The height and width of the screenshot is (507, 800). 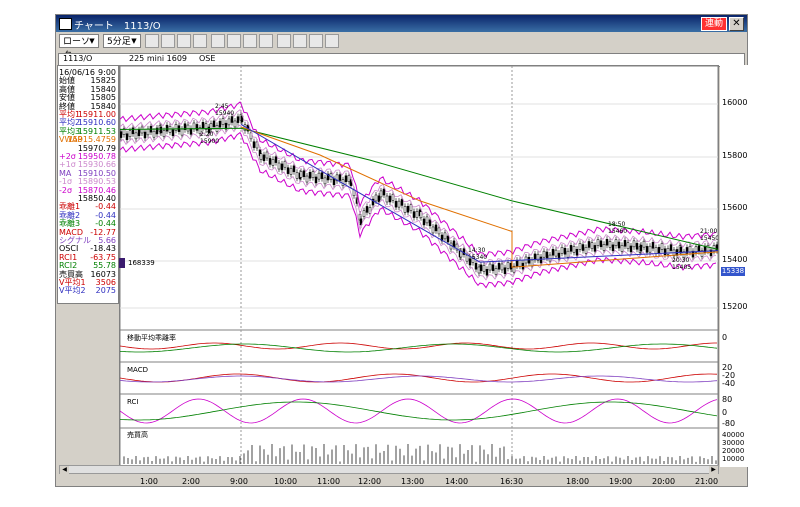 What do you see at coordinates (713, 470) in the screenshot?
I see `scroll-right-icon: ▶` at bounding box center [713, 470].